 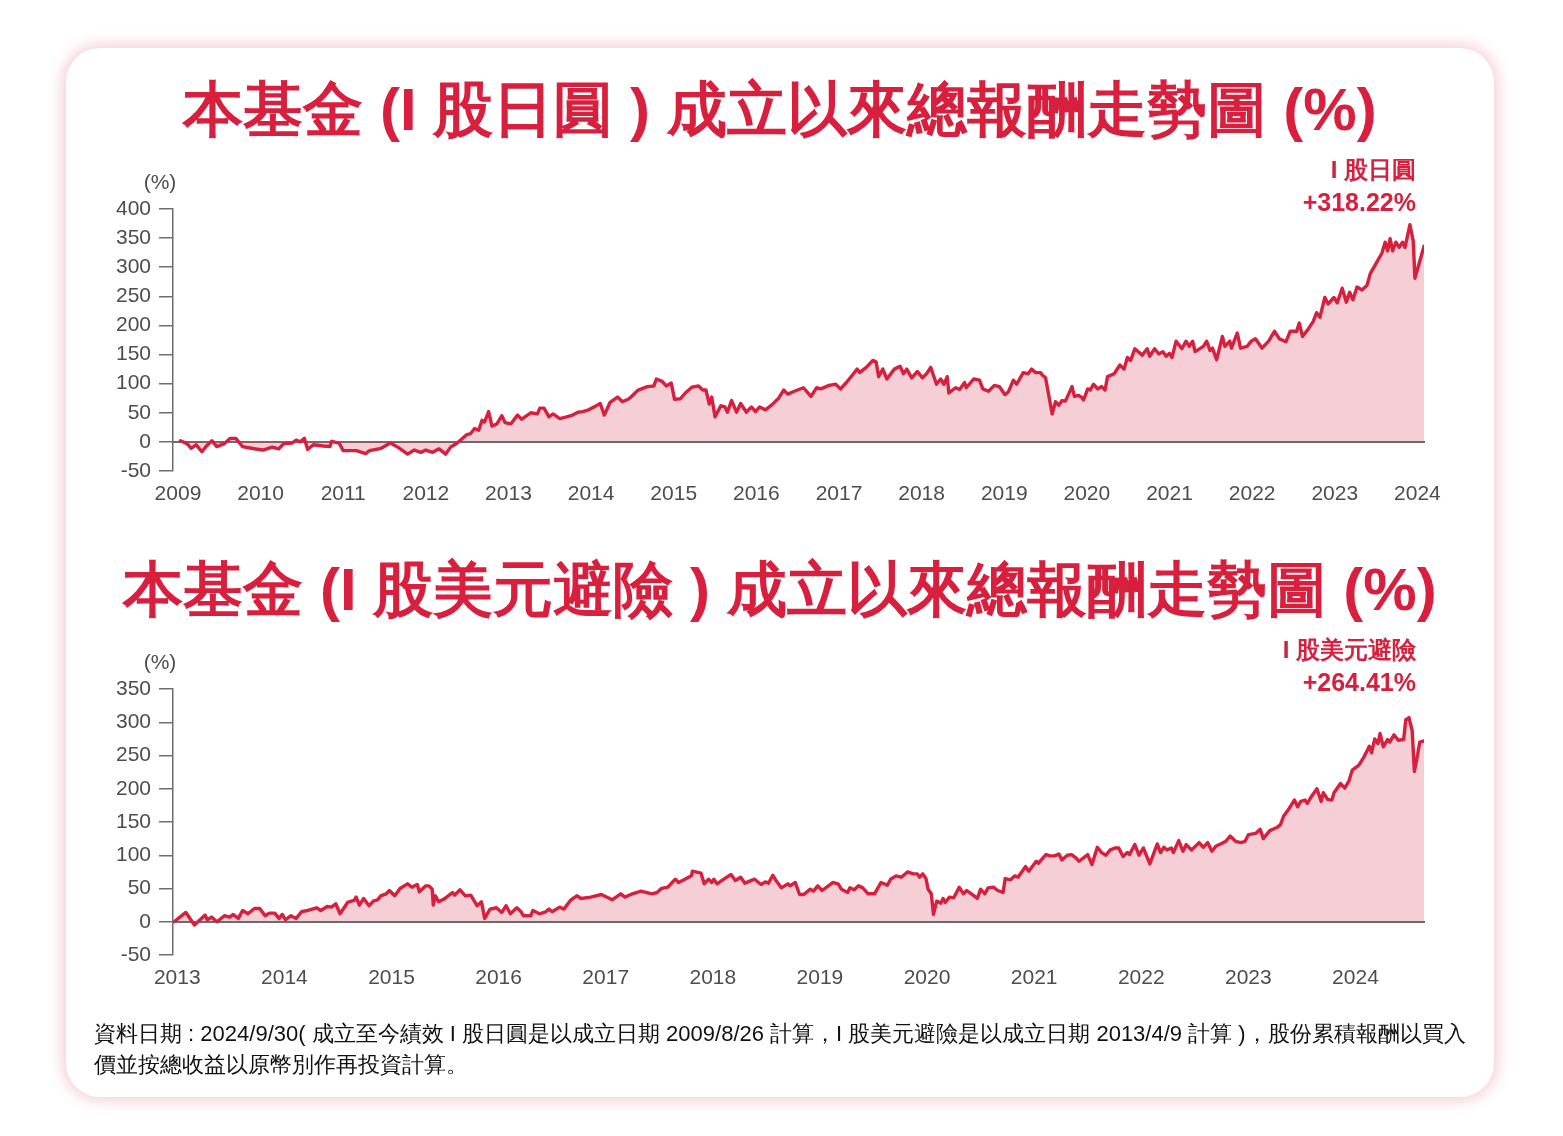 What do you see at coordinates (1359, 681) in the screenshot?
I see `annotation: +264.41%` at bounding box center [1359, 681].